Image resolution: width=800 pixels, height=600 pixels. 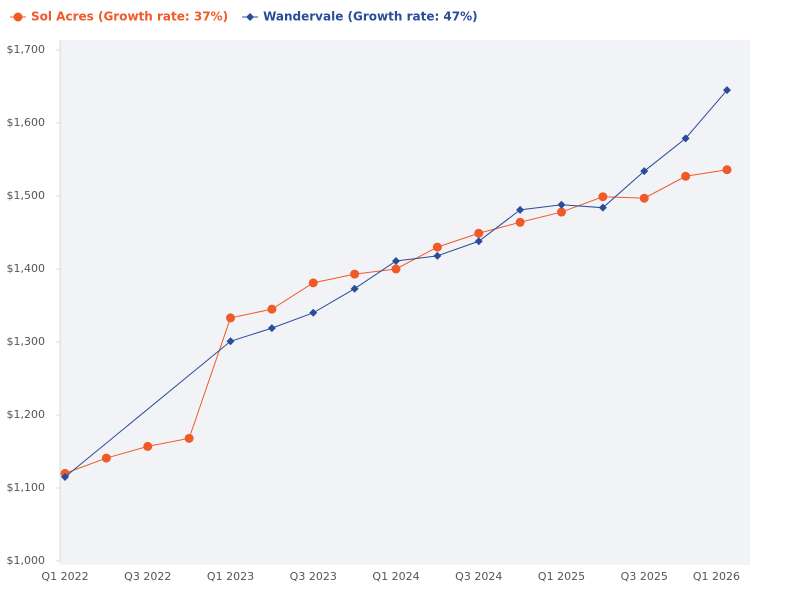 I want to click on x-tick-label: Q1 2023, so click(x=230, y=576).